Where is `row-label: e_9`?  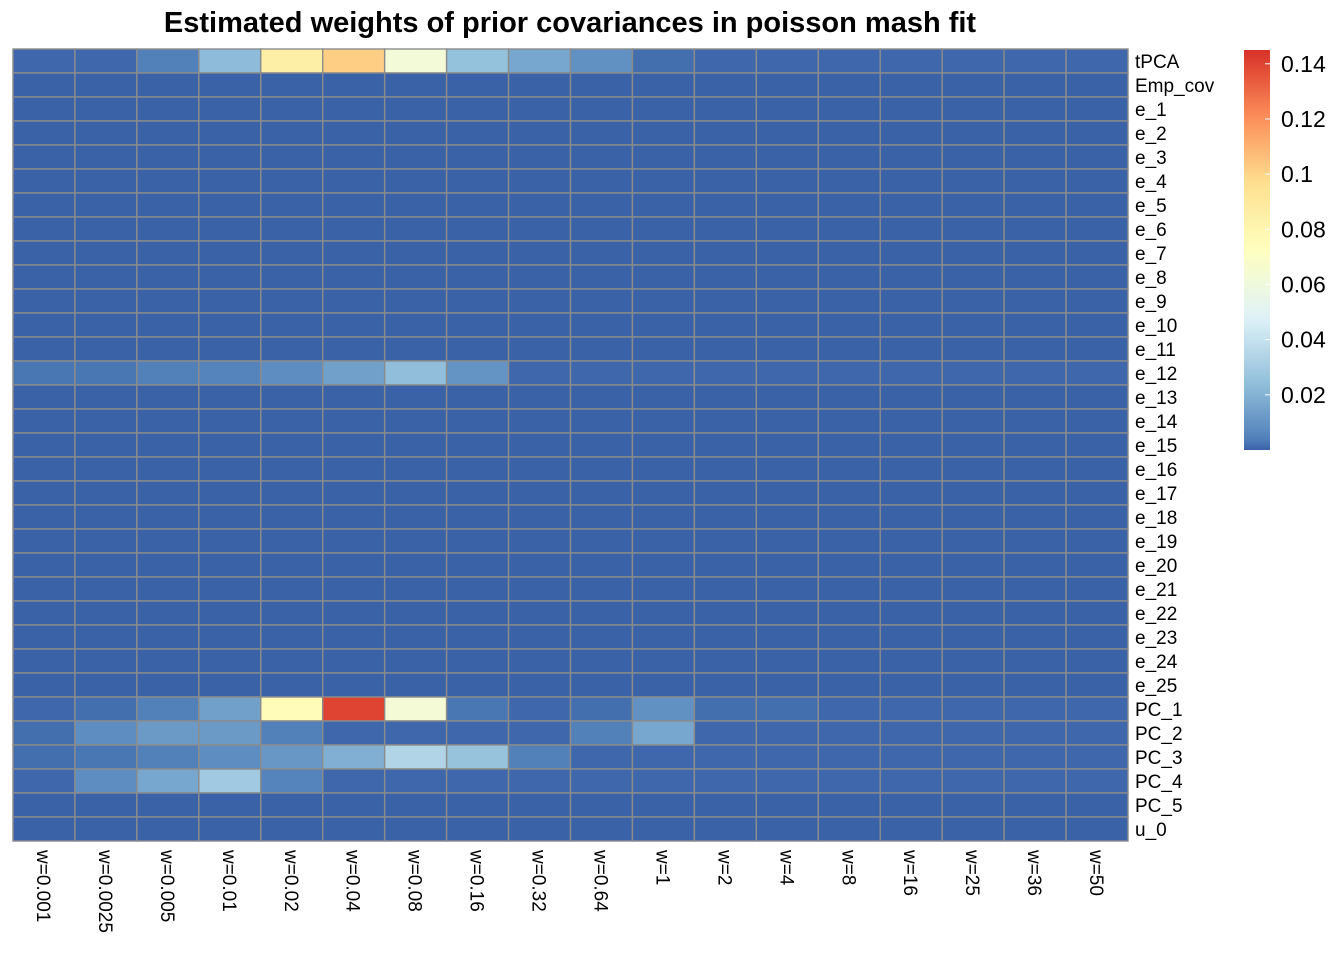
row-label: e_9 is located at coordinates (1151, 302).